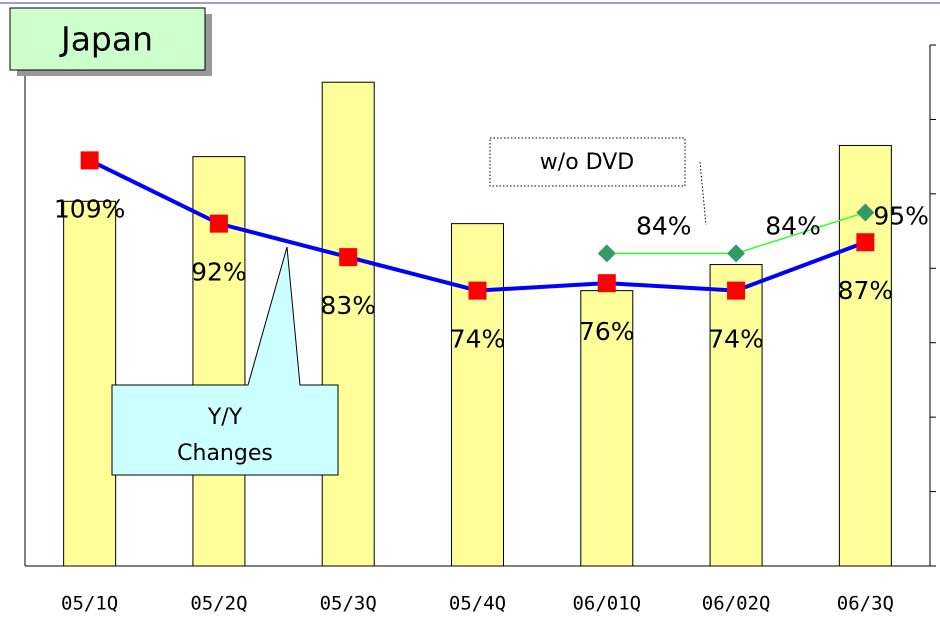 The width and height of the screenshot is (940, 620). What do you see at coordinates (607, 331) in the screenshot?
I see `data-label: 76%` at bounding box center [607, 331].